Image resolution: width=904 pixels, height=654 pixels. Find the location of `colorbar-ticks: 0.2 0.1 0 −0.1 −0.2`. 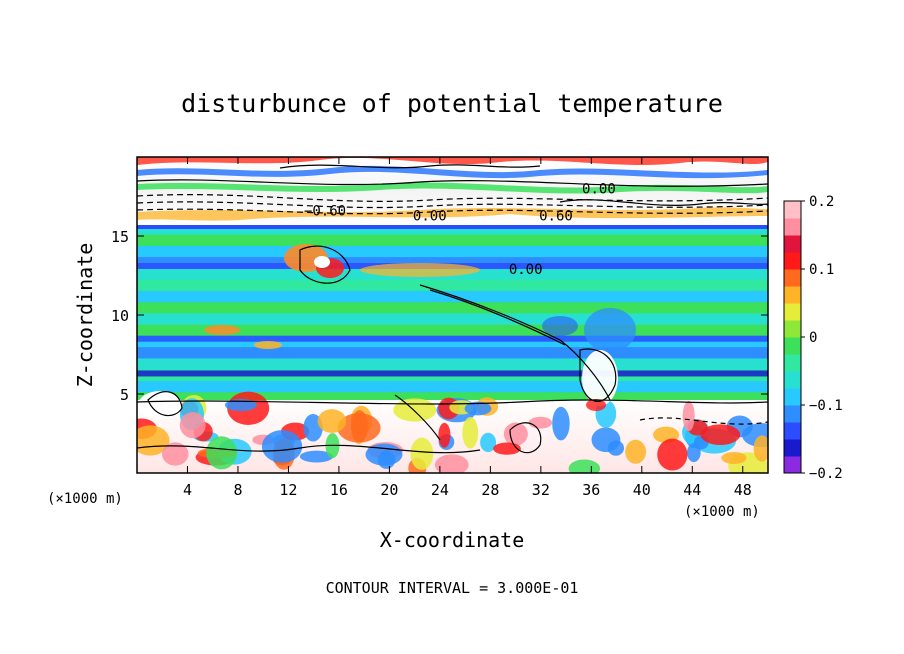

colorbar-ticks: 0.2 0.1 0 −0.1 −0.2 is located at coordinates (822, 338).